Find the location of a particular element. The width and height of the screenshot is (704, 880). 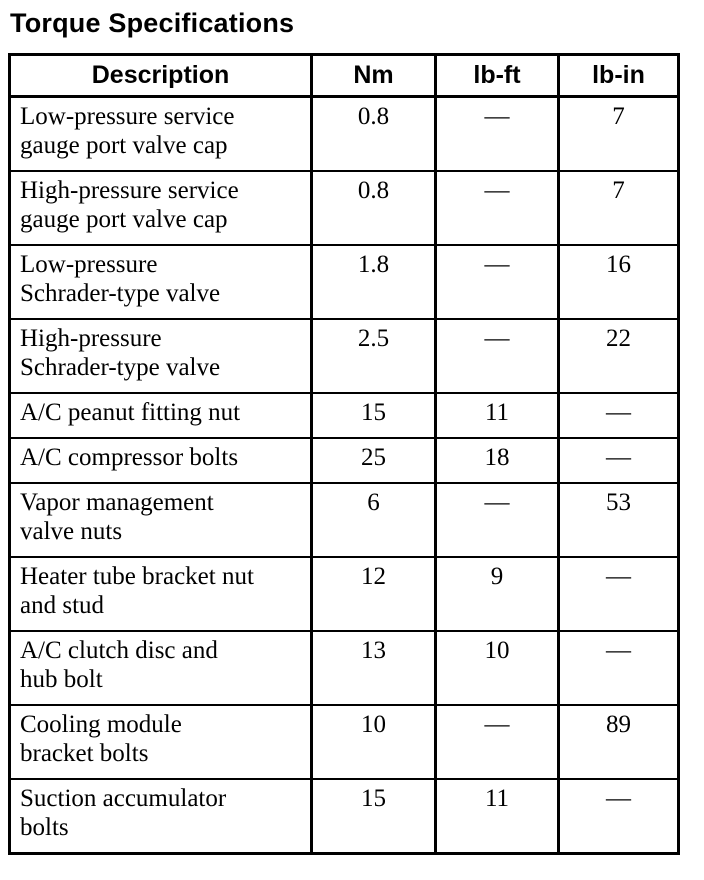

table-row: Cooling module bracket bolts 10 — 89 is located at coordinates (344, 742).